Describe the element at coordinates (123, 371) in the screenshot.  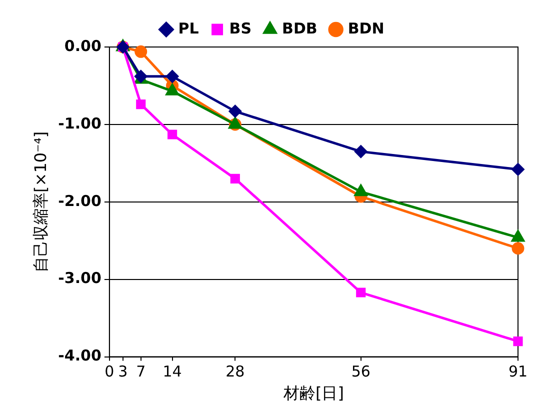
I see `x-tick-label: 3` at that location.